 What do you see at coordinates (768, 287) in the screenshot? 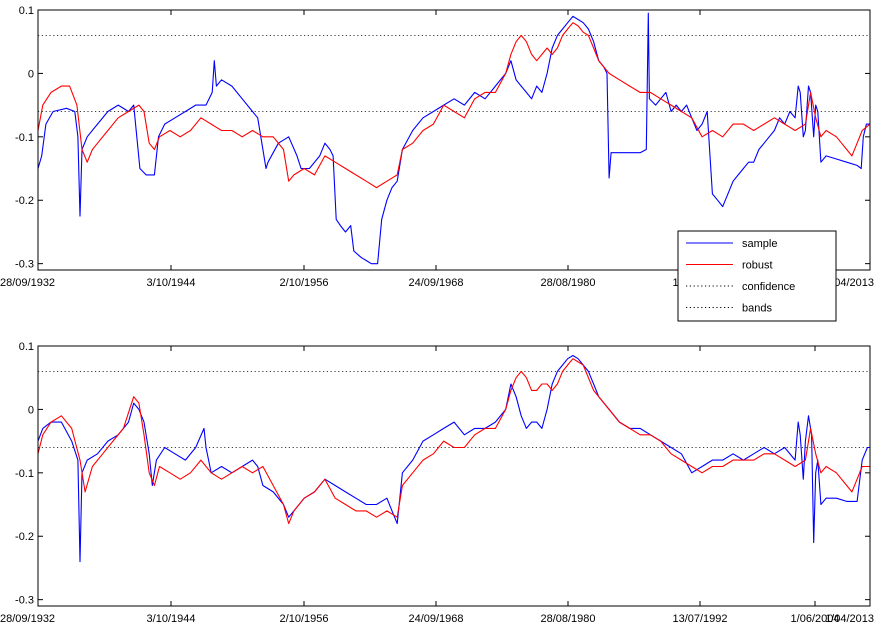
I see `legend-label: confidence` at bounding box center [768, 287].